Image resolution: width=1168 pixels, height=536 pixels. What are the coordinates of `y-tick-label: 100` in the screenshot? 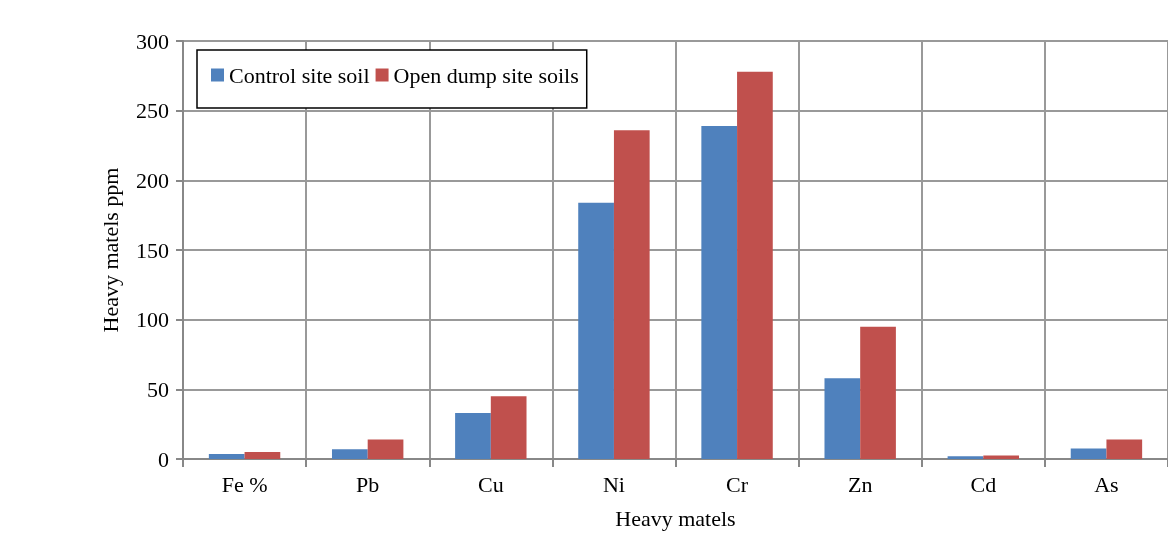 It's located at (152, 320).